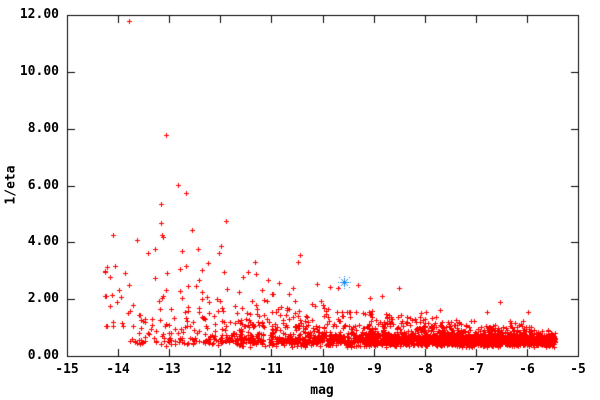  I want to click on x-tick-label: -12, so click(220, 369).